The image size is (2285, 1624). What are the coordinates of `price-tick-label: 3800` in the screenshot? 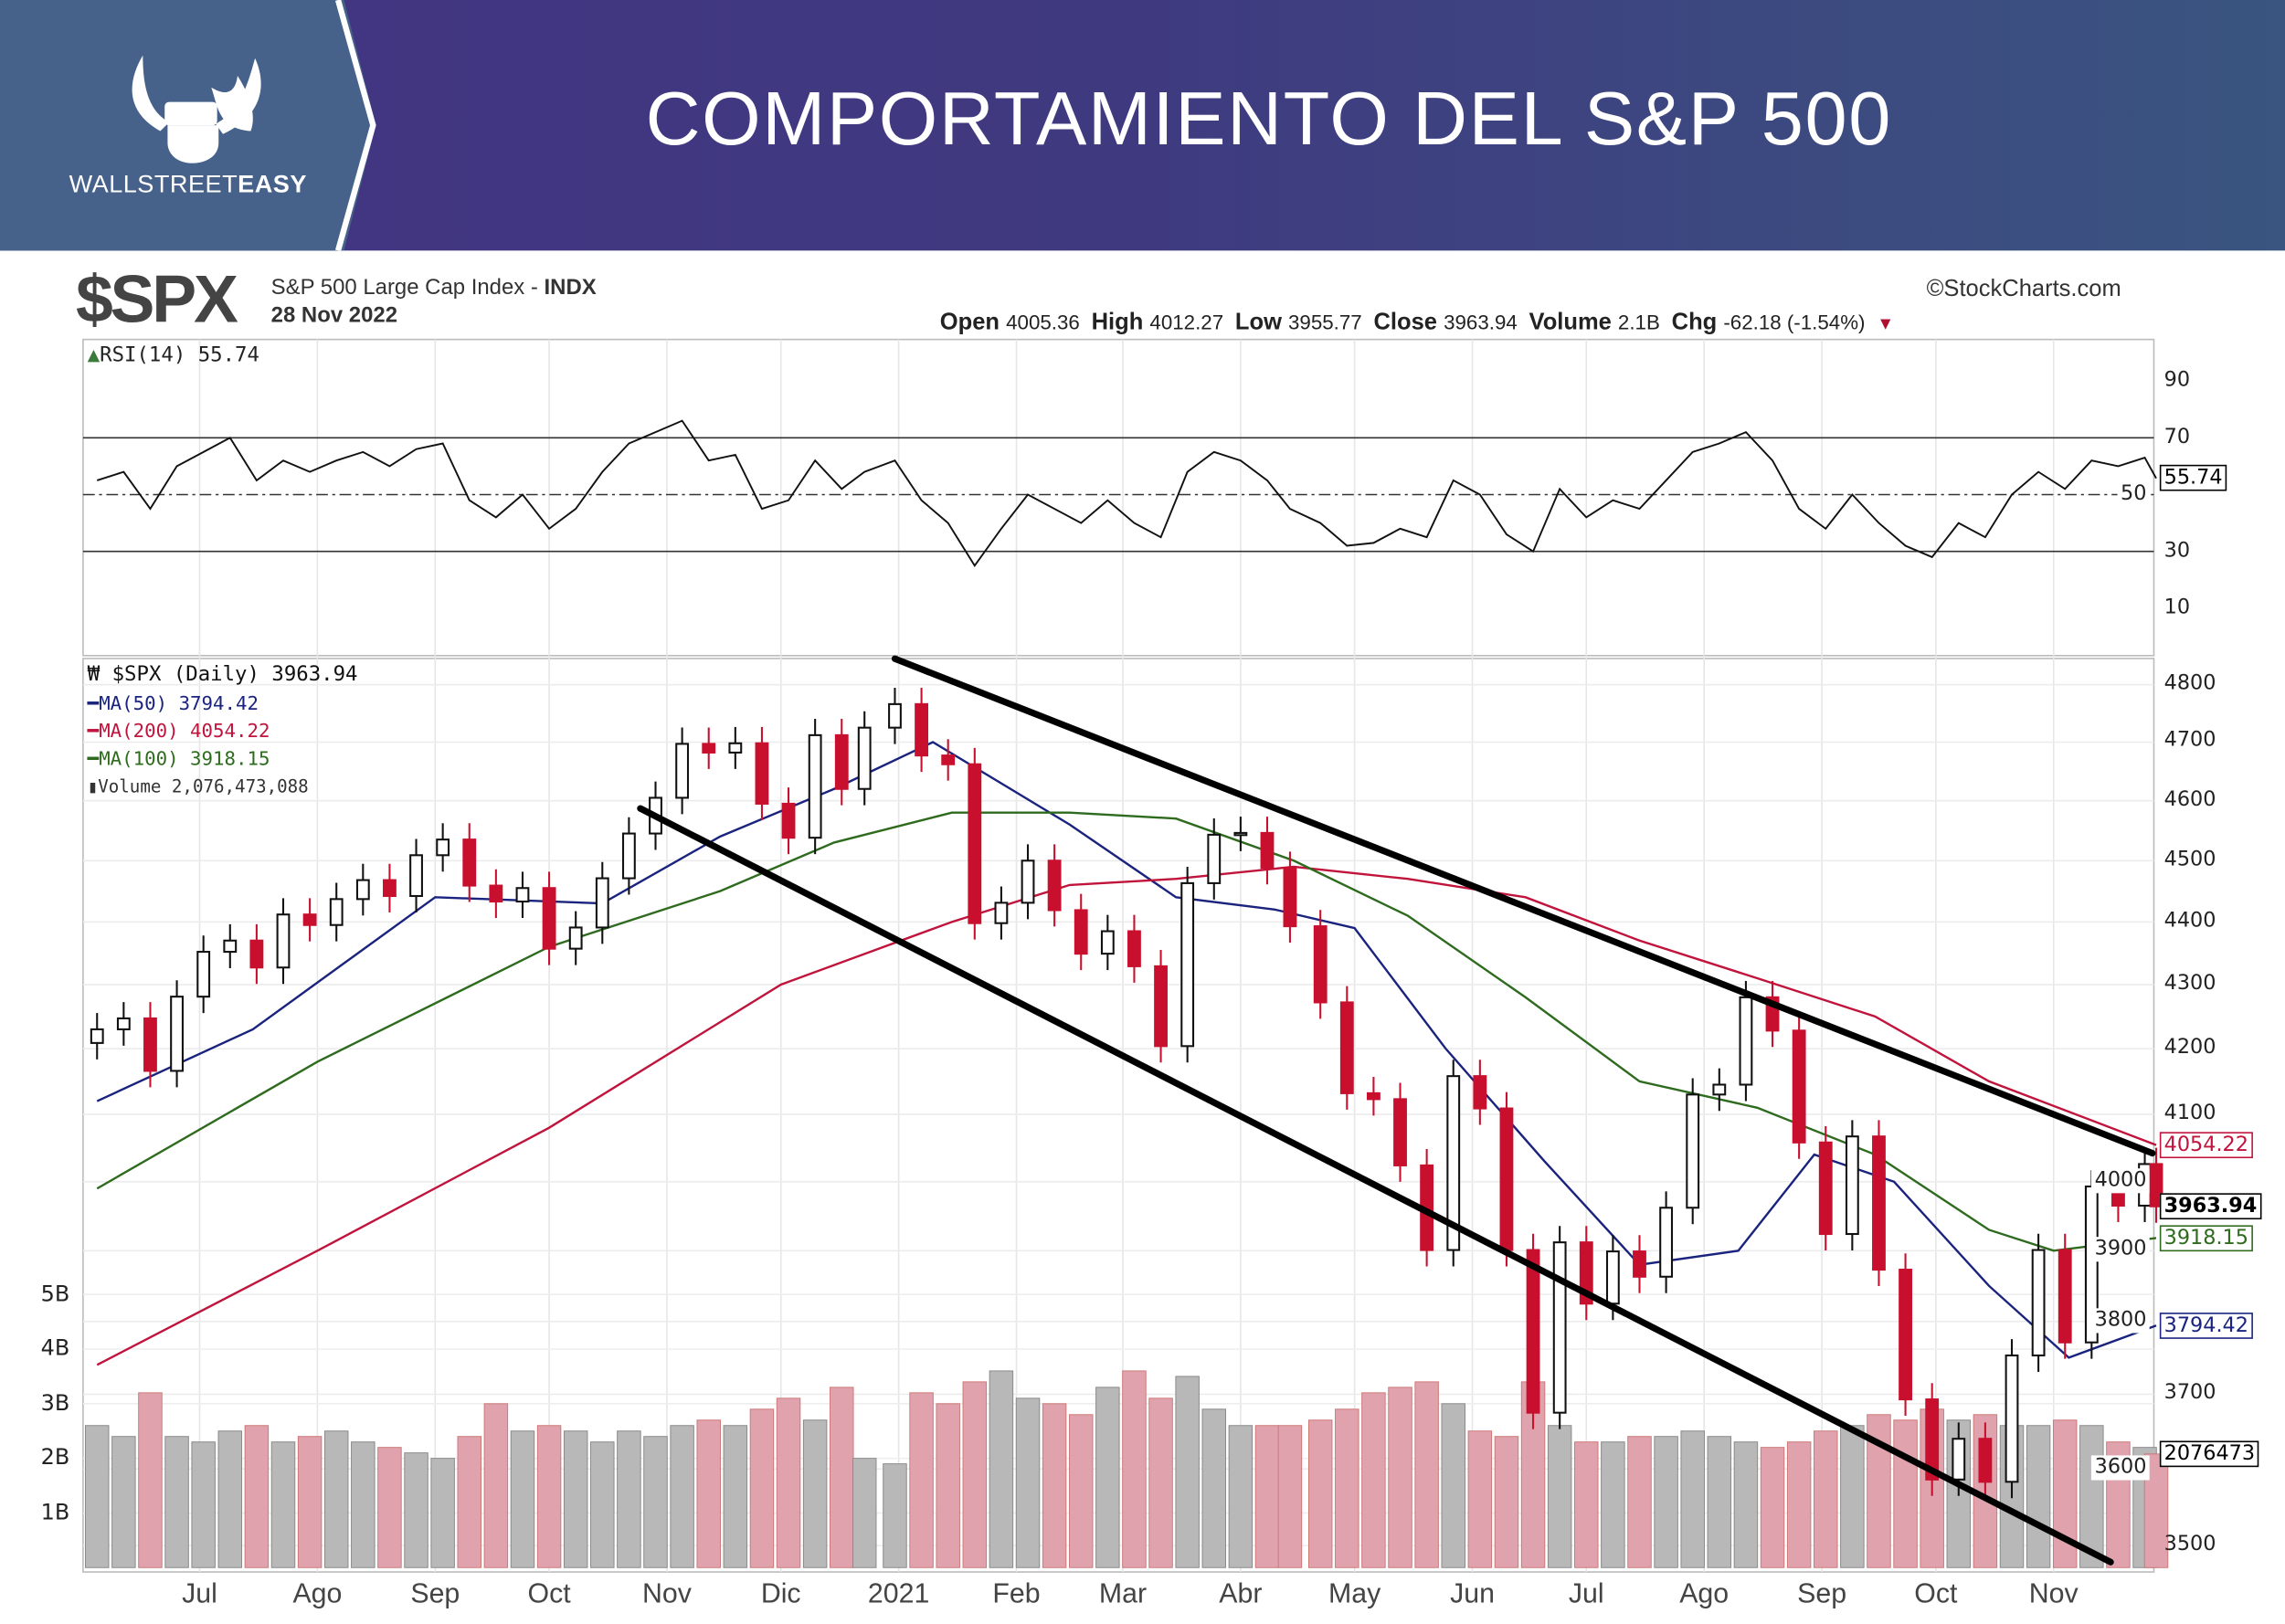 It's located at (2120, 1321).